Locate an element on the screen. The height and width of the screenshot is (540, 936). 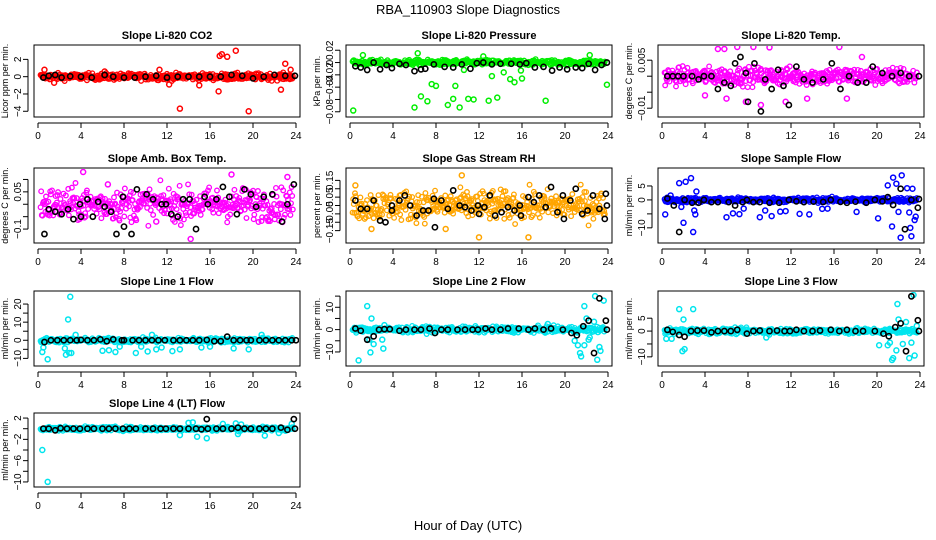
y-axis-label: ml/min per min. is located at coordinates (629, 329).